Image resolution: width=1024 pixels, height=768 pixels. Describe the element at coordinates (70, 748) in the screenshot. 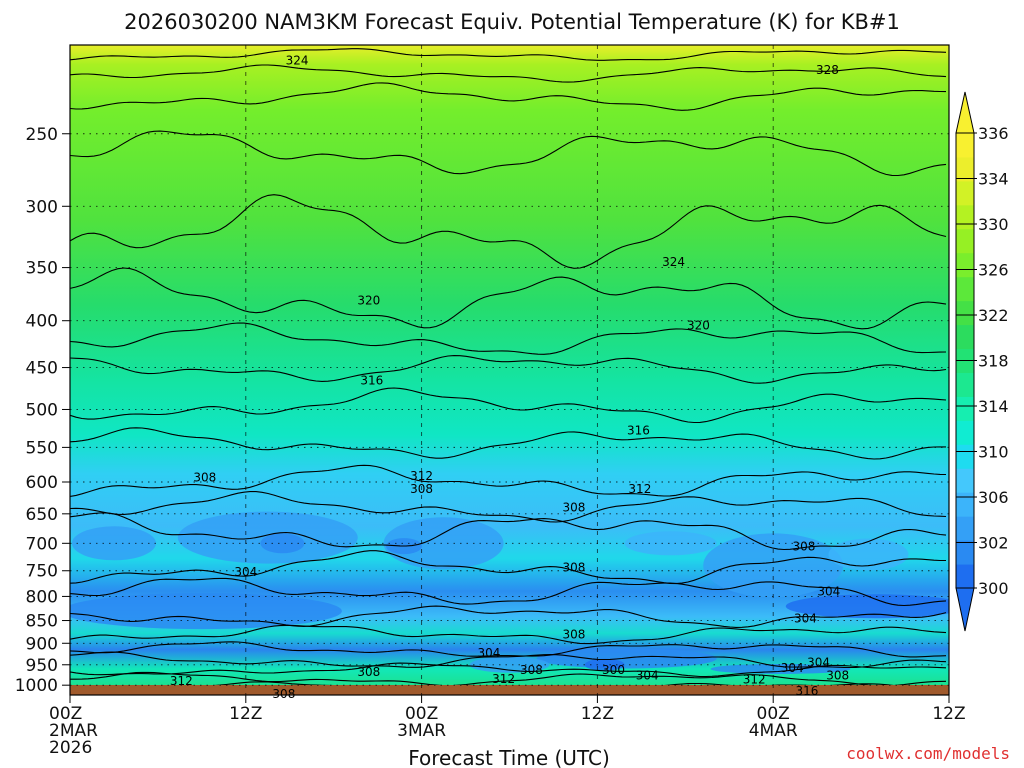

I see `x-tick-label: 2026` at that location.